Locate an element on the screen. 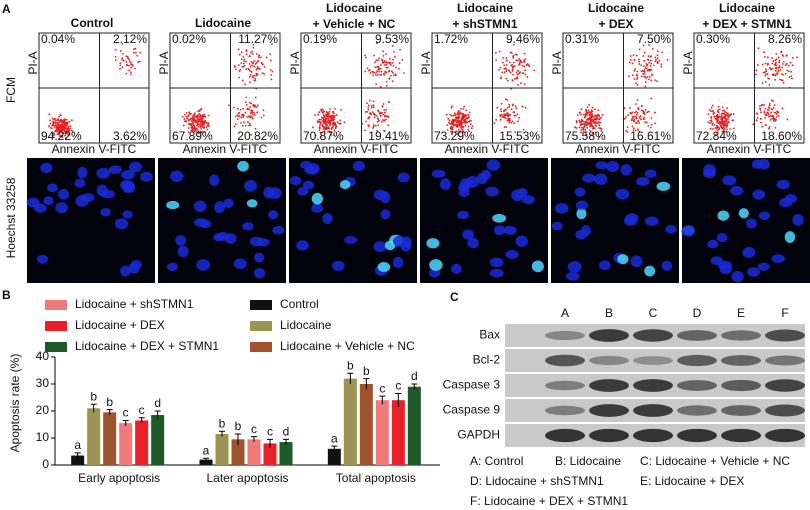  column-header: + shSTMN1 is located at coordinates (484, 24).